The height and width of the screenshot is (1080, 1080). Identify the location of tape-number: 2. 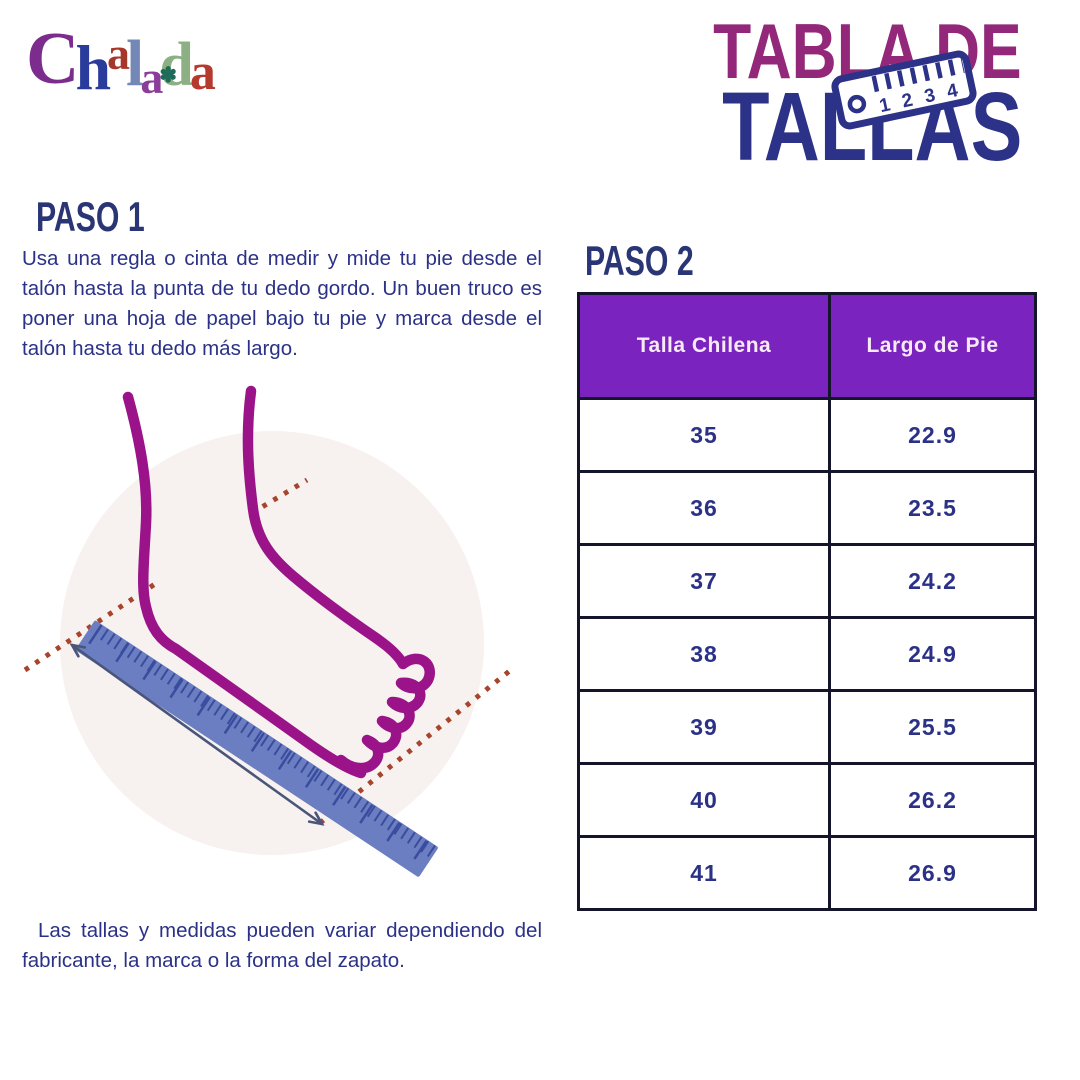
(907, 101).